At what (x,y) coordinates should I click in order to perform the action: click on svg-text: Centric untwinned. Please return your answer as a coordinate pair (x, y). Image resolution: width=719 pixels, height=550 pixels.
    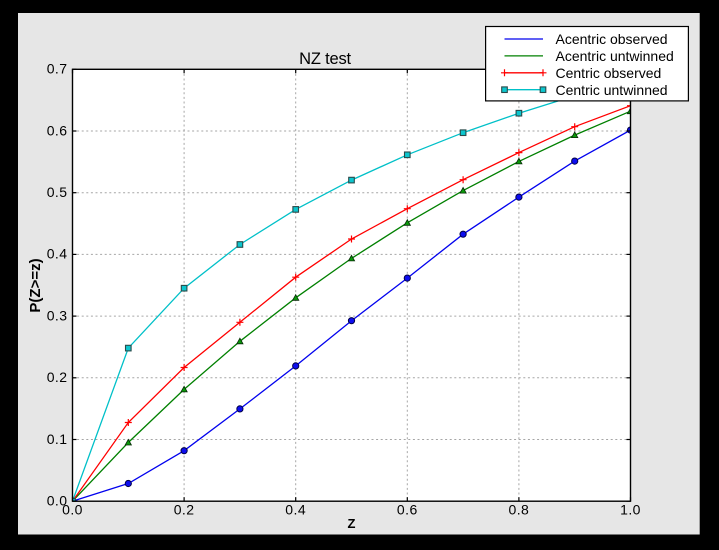
    Looking at the image, I should click on (612, 90).